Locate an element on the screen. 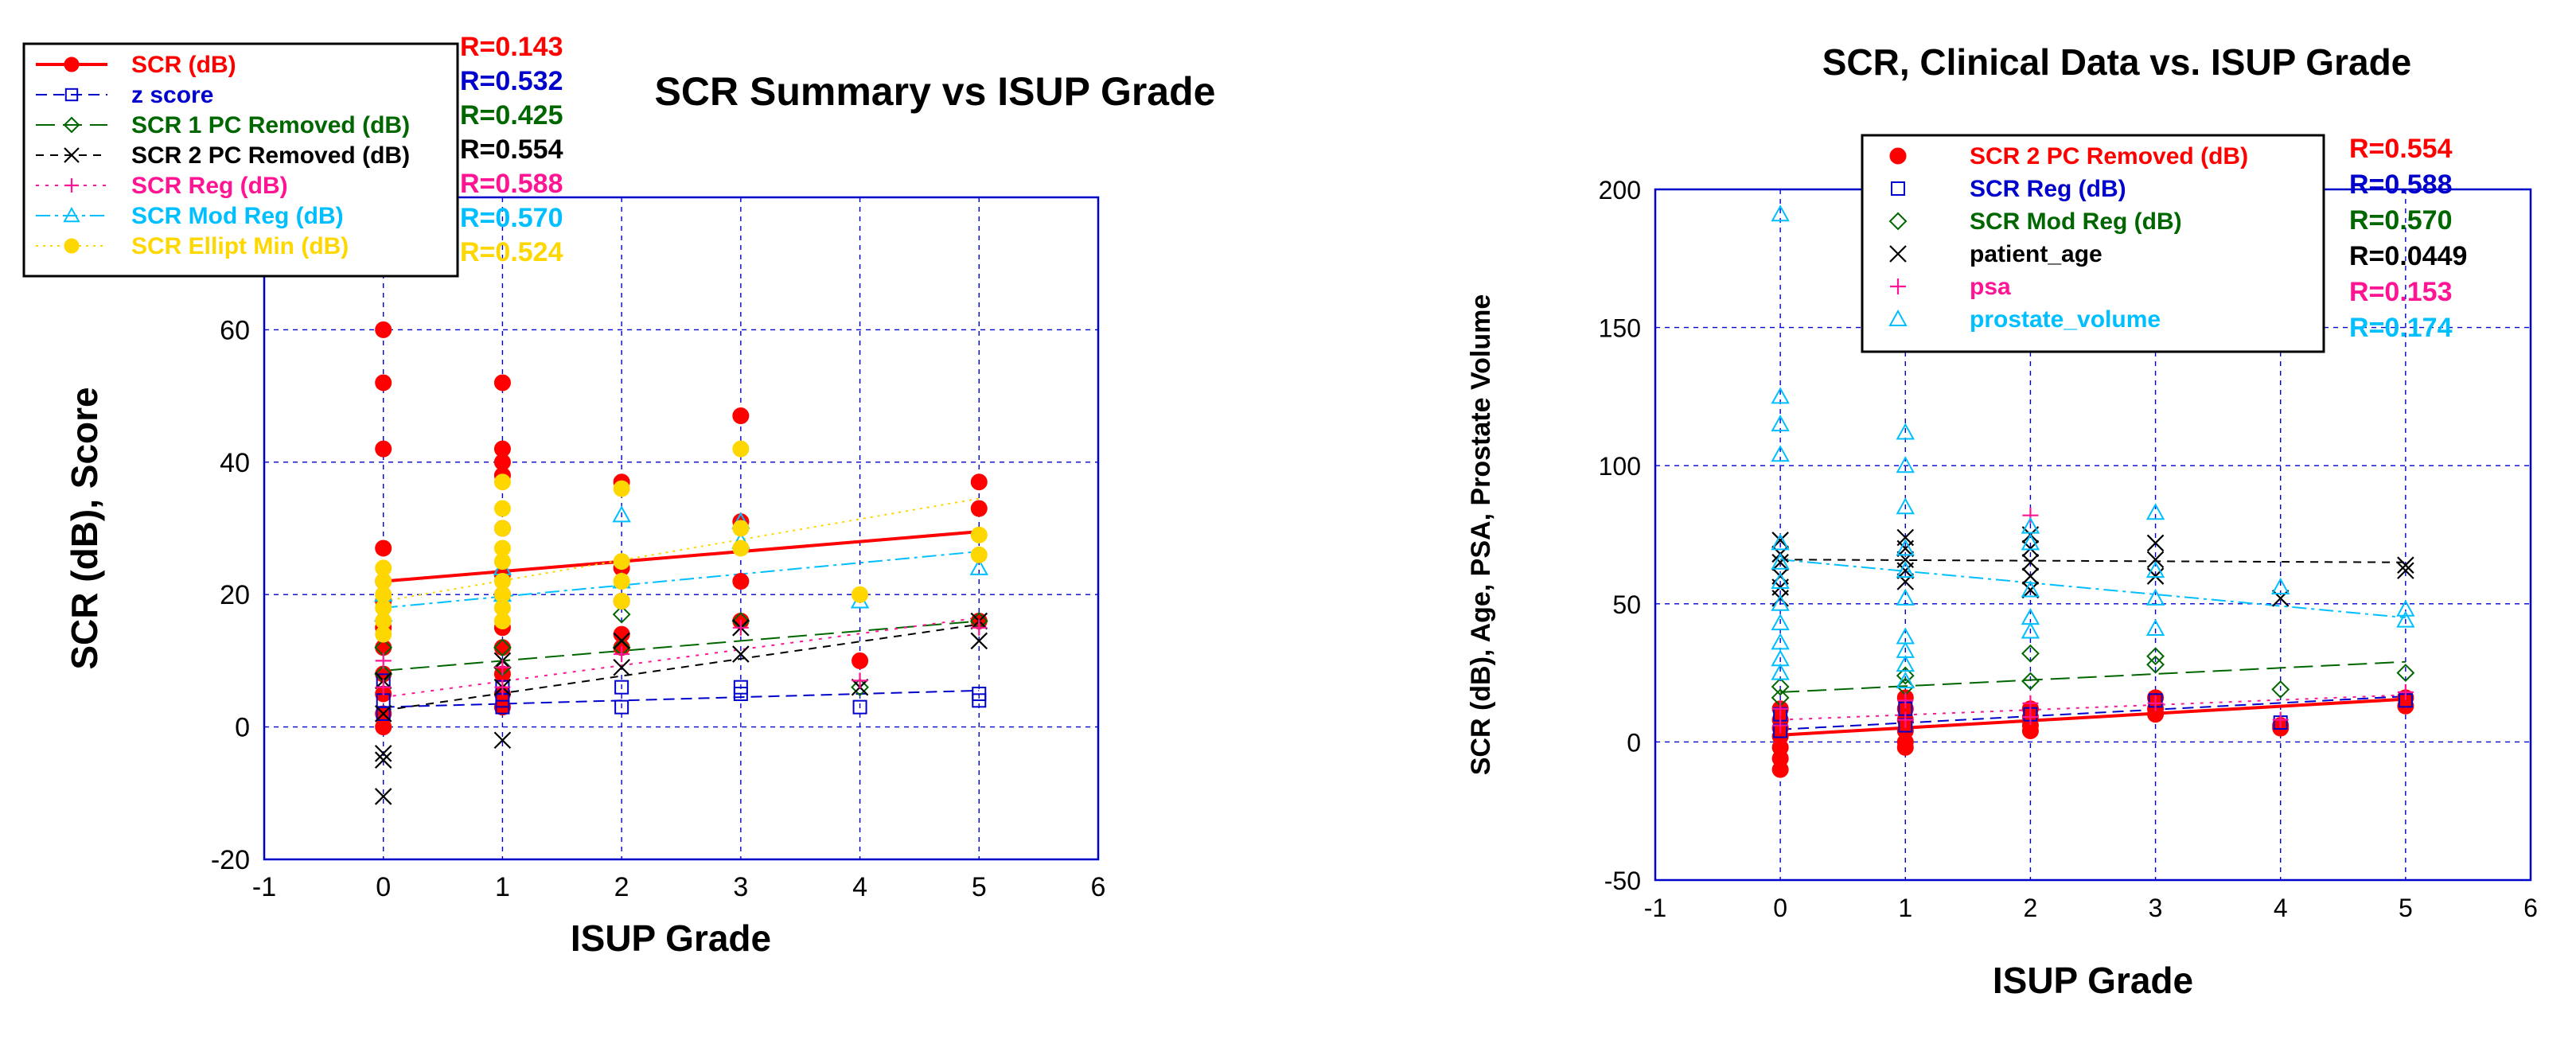 This screenshot has width=2576, height=1040. chart-left-points is located at coordinates (681, 563).